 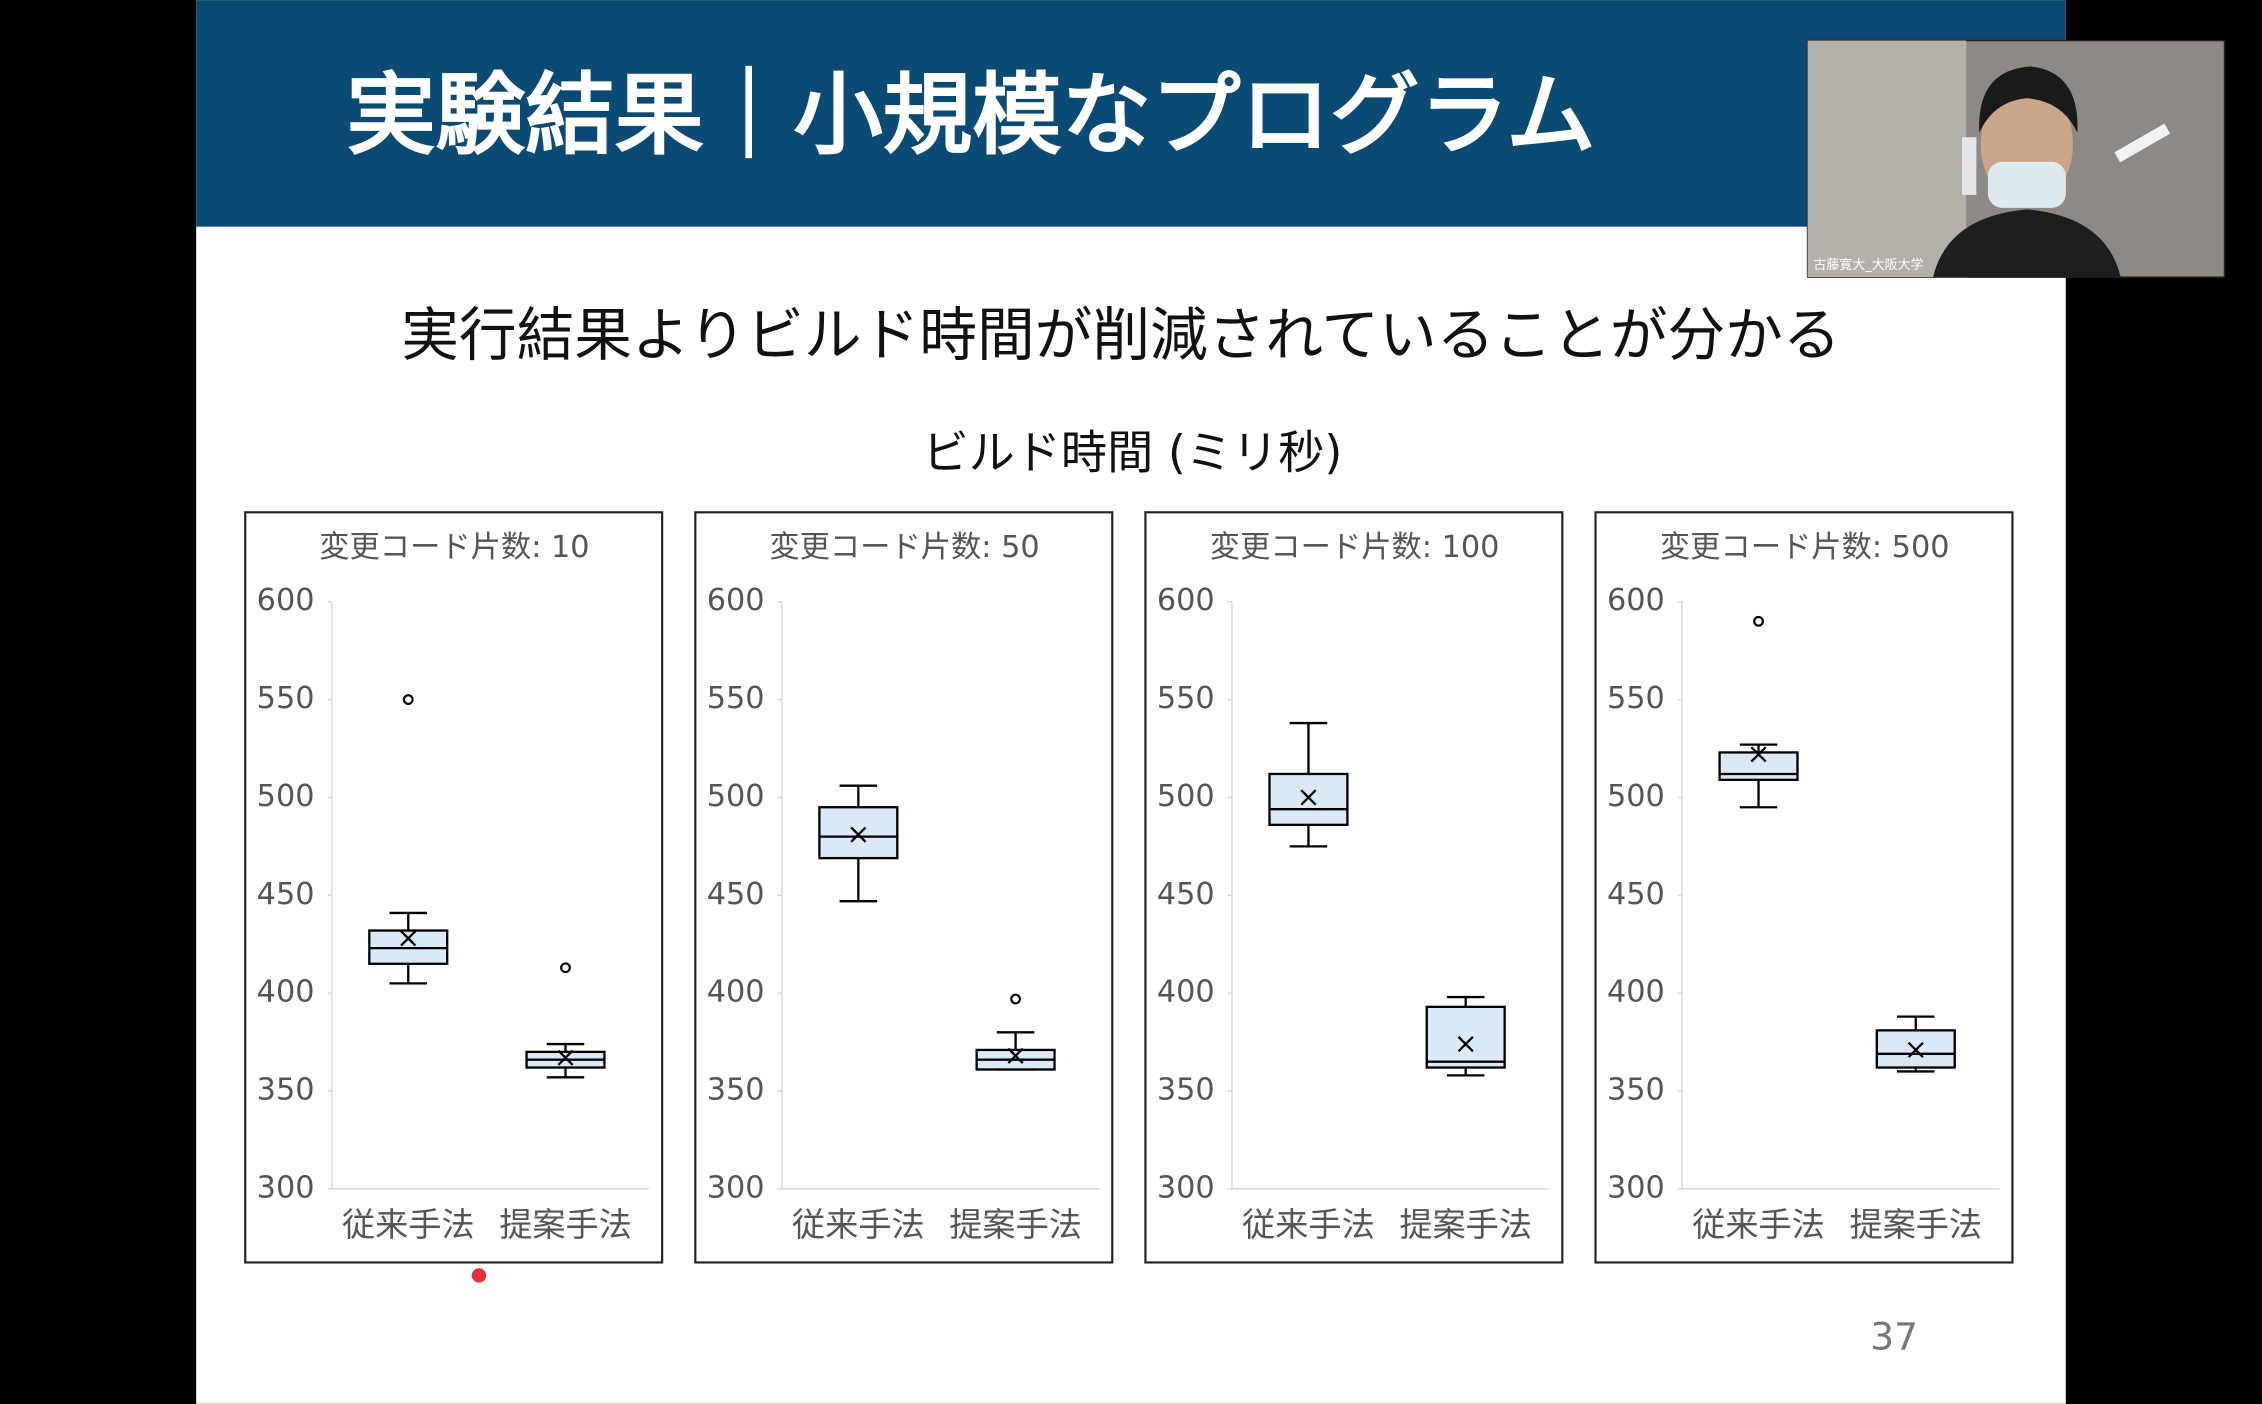 What do you see at coordinates (2027, 243) in the screenshot?
I see `webcam-person-body` at bounding box center [2027, 243].